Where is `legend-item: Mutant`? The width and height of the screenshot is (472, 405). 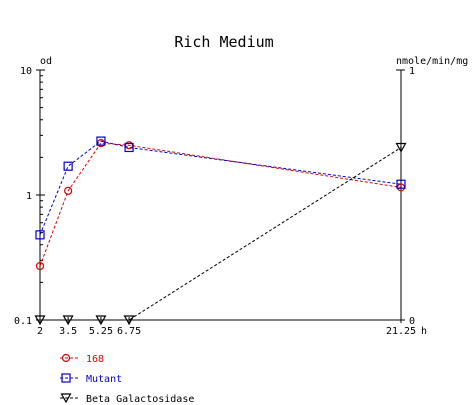 legend-item: Mutant is located at coordinates (91, 379).